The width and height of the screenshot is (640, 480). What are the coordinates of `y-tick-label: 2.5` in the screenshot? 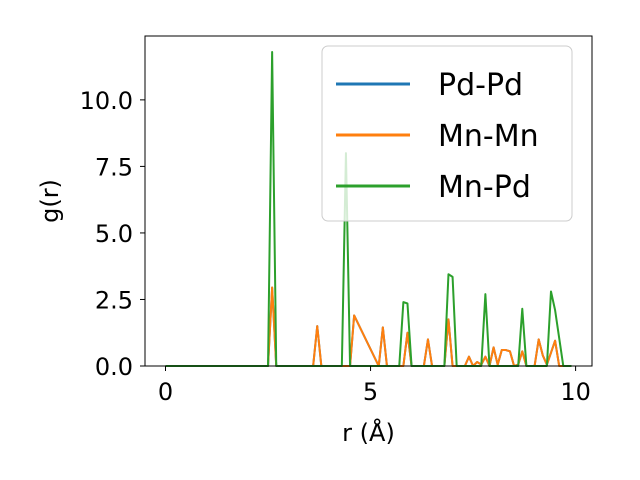 It's located at (114, 300).